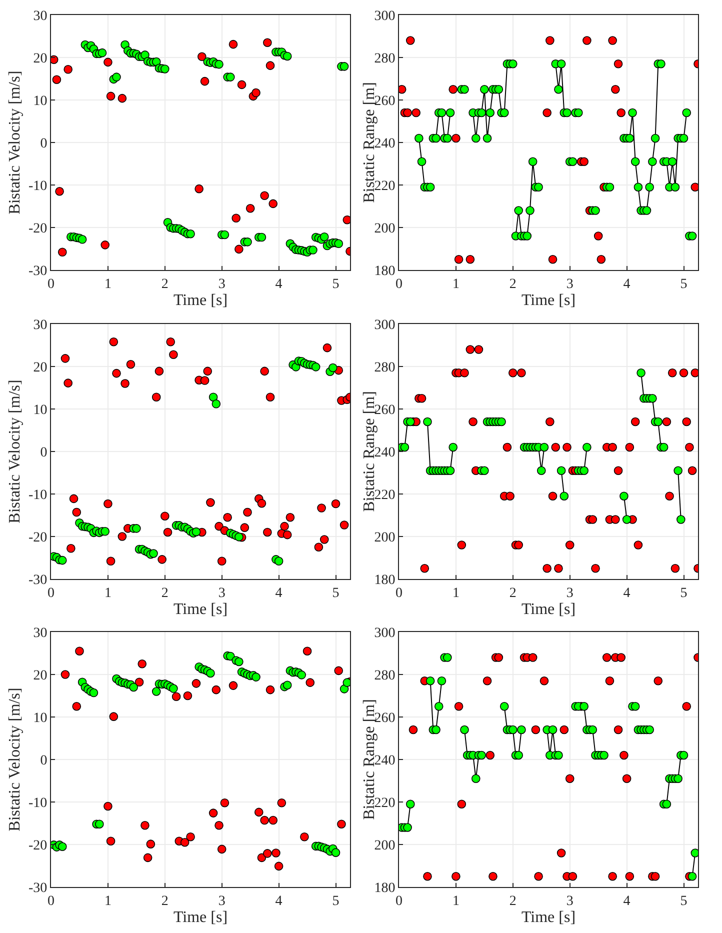 Image resolution: width=722 pixels, height=933 pixels. I want to click on y-tick-label: 180, so click(385, 888).